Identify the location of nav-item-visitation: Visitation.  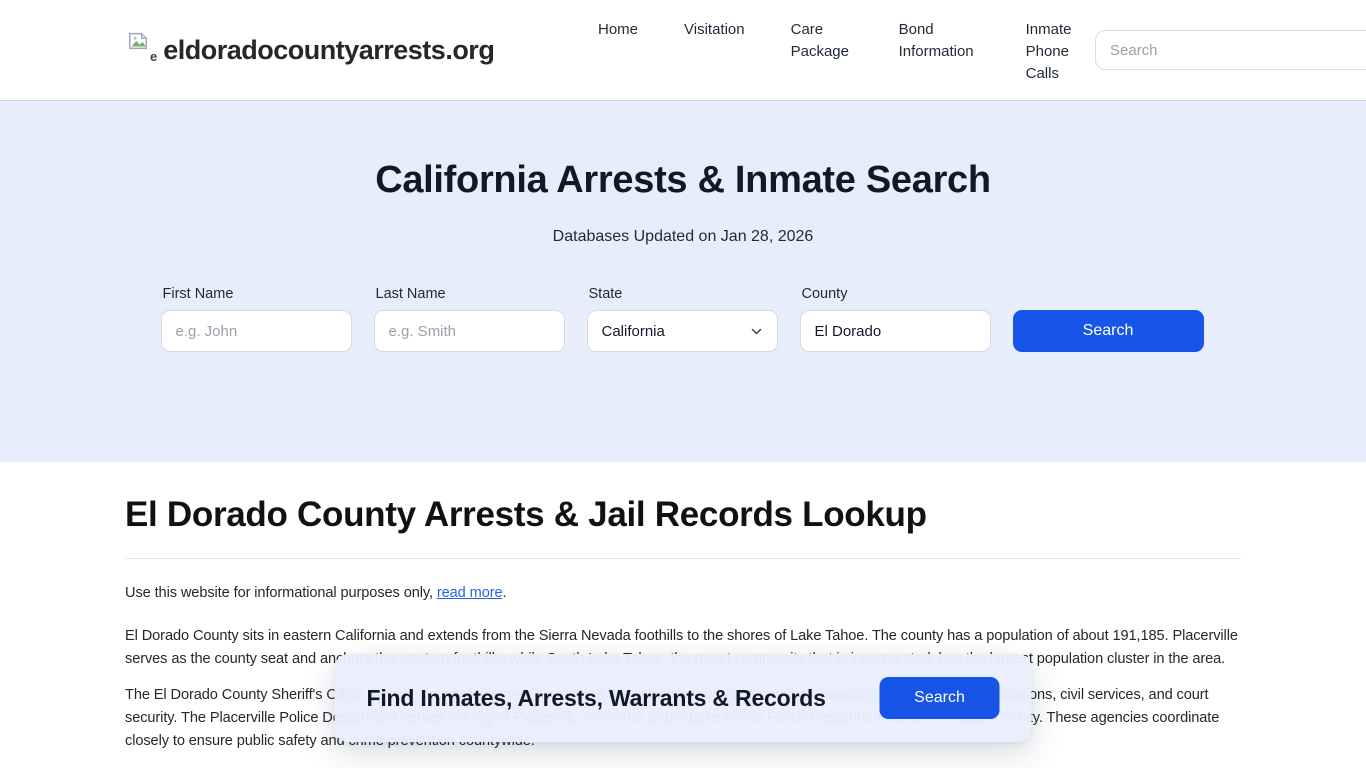
(714, 29).